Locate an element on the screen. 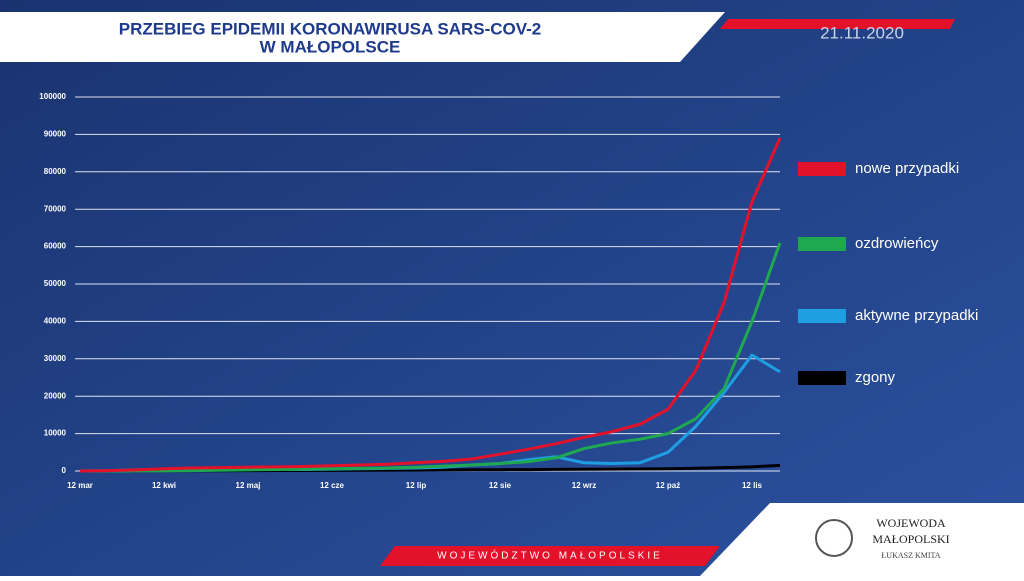  chart-title: W MAŁOPOLSCE is located at coordinates (330, 46).